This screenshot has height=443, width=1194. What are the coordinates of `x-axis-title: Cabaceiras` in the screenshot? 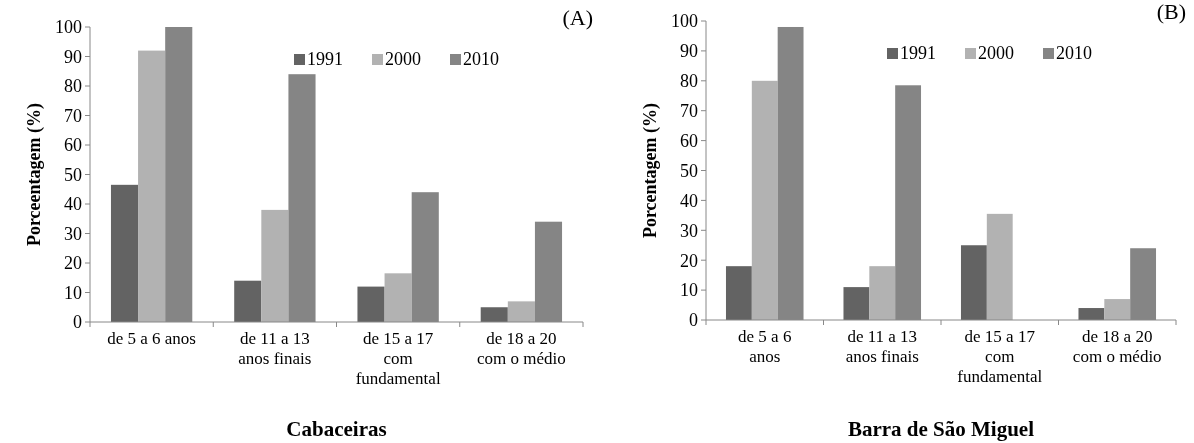 It's located at (336, 429).